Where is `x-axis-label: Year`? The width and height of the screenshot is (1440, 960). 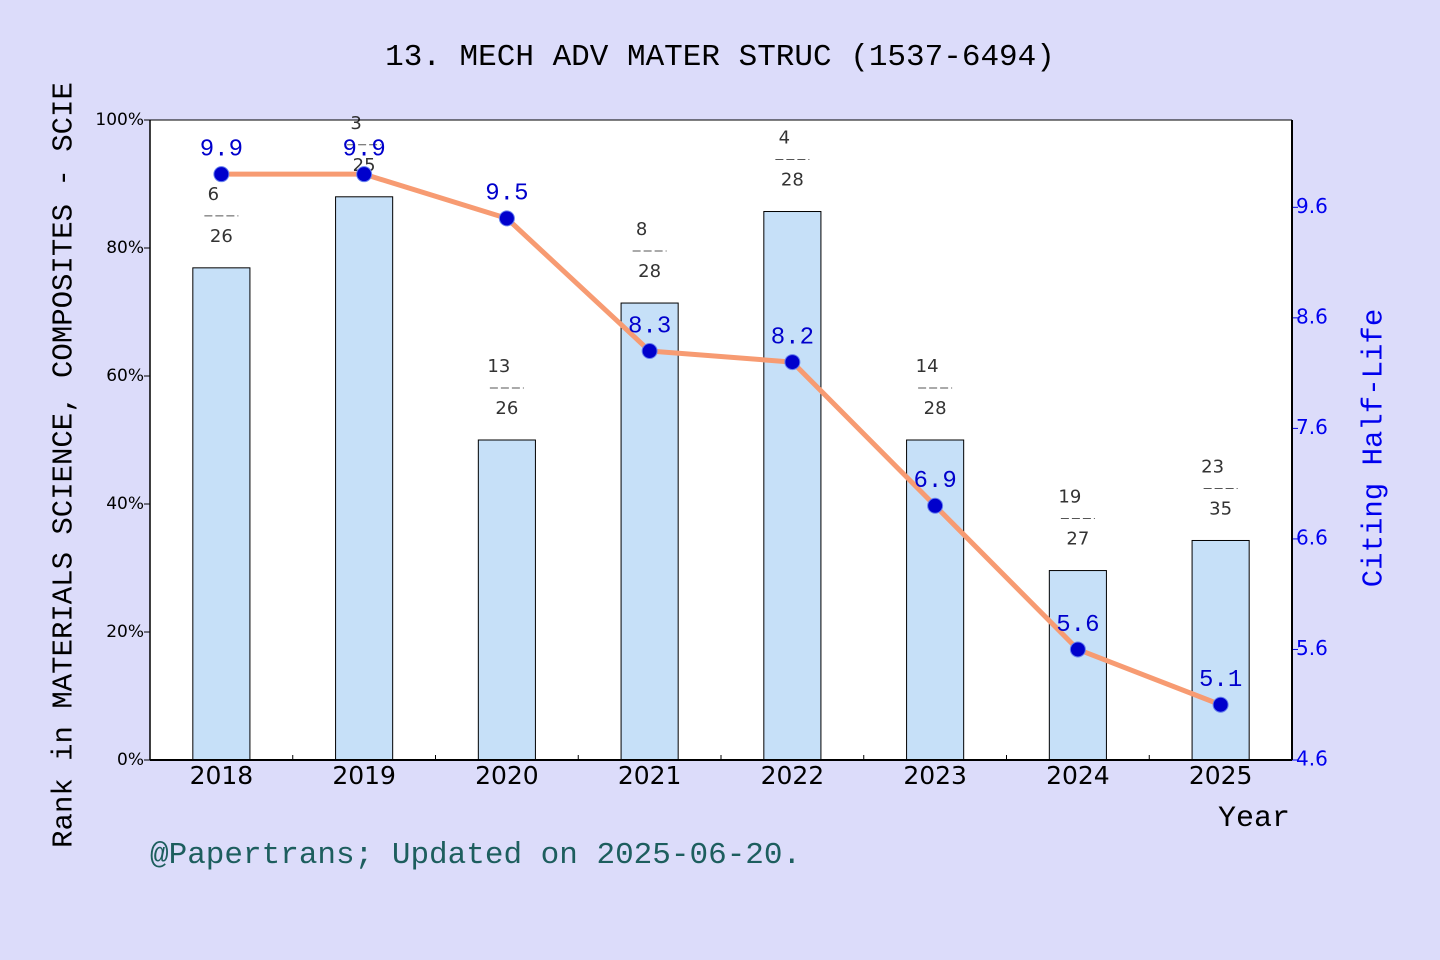
x-axis-label: Year is located at coordinates (1254, 819).